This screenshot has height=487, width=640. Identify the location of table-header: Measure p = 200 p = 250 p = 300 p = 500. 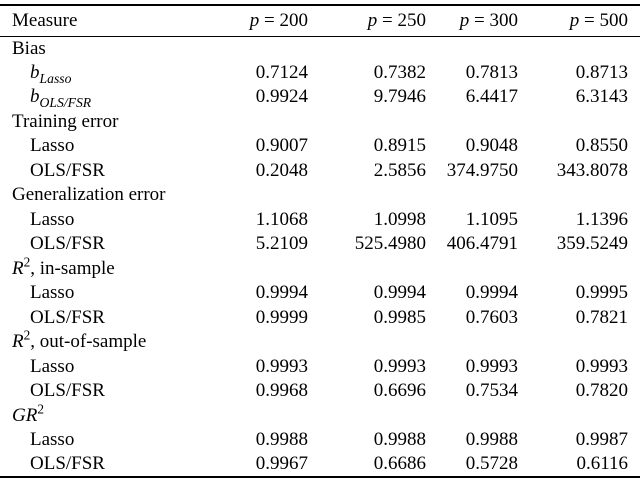
(320, 20).